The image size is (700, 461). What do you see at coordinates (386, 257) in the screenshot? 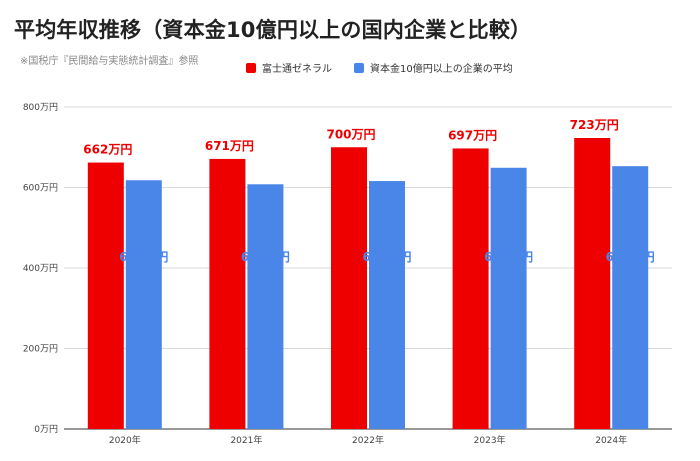
I see `data-label-average: 616万円` at bounding box center [386, 257].